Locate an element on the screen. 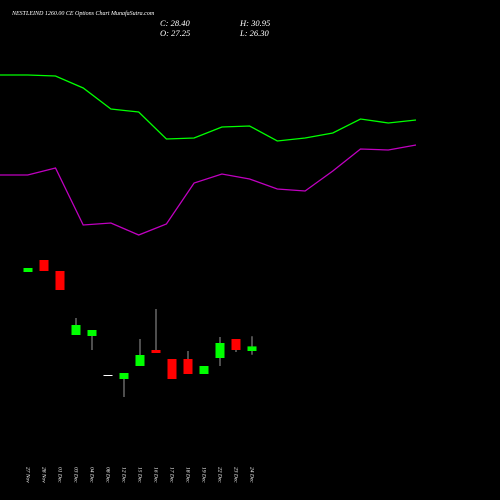 Image resolution: width=500 pixels, height=500 pixels. x-tick-label: 24 Dec is located at coordinates (252, 475).